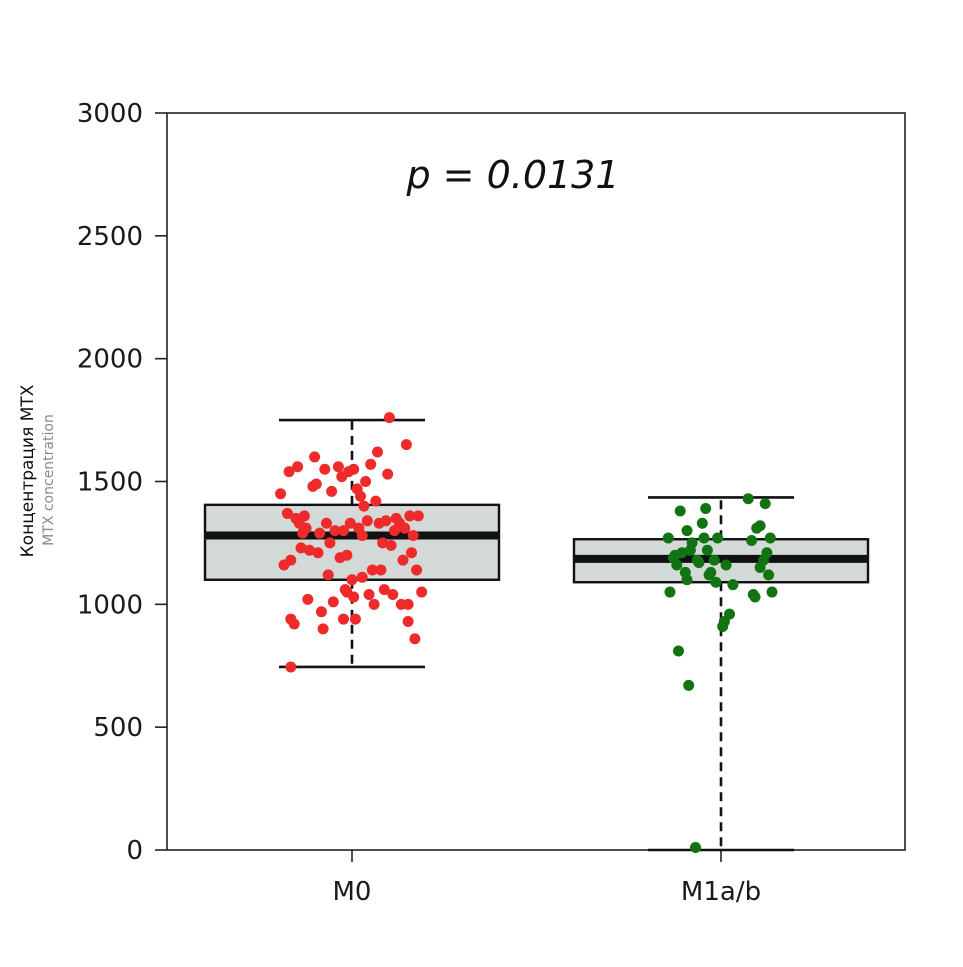  What do you see at coordinates (49, 480) in the screenshot?
I see `y-axis-label-secondary: MTX concentration` at bounding box center [49, 480].